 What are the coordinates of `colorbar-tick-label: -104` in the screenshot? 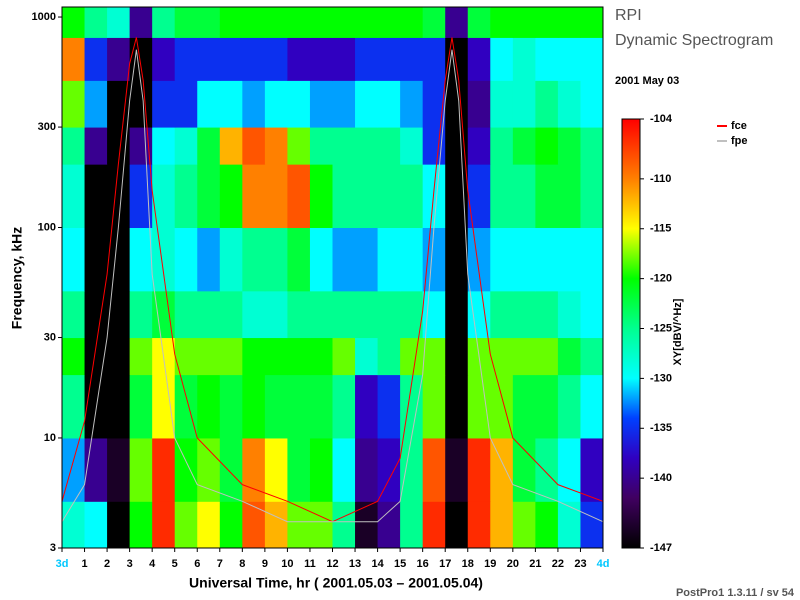 It's located at (661, 119).